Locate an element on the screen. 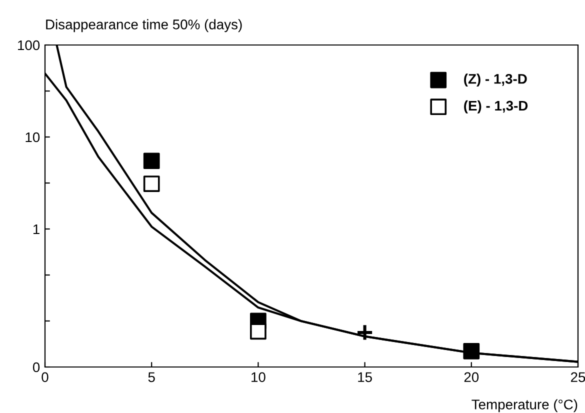  x-tick-label: 10 is located at coordinates (259, 377).